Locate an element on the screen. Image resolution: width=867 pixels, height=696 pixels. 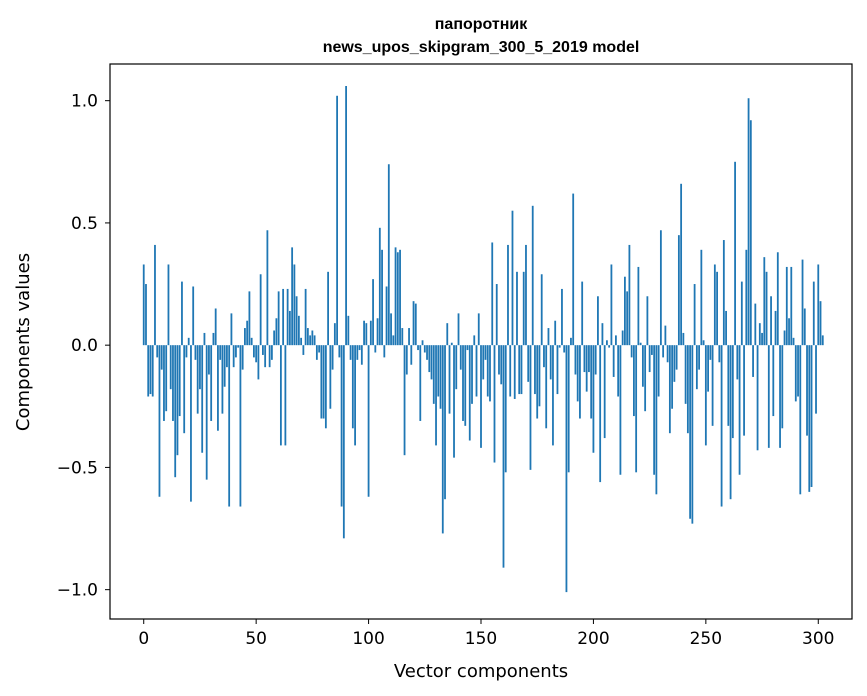
x-axis-label: Vector components is located at coordinates (481, 671).